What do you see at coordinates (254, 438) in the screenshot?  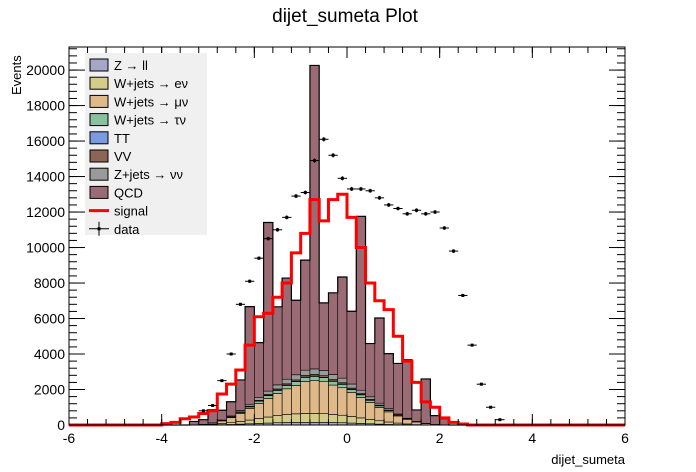 I see `x-tick-label: -2` at bounding box center [254, 438].